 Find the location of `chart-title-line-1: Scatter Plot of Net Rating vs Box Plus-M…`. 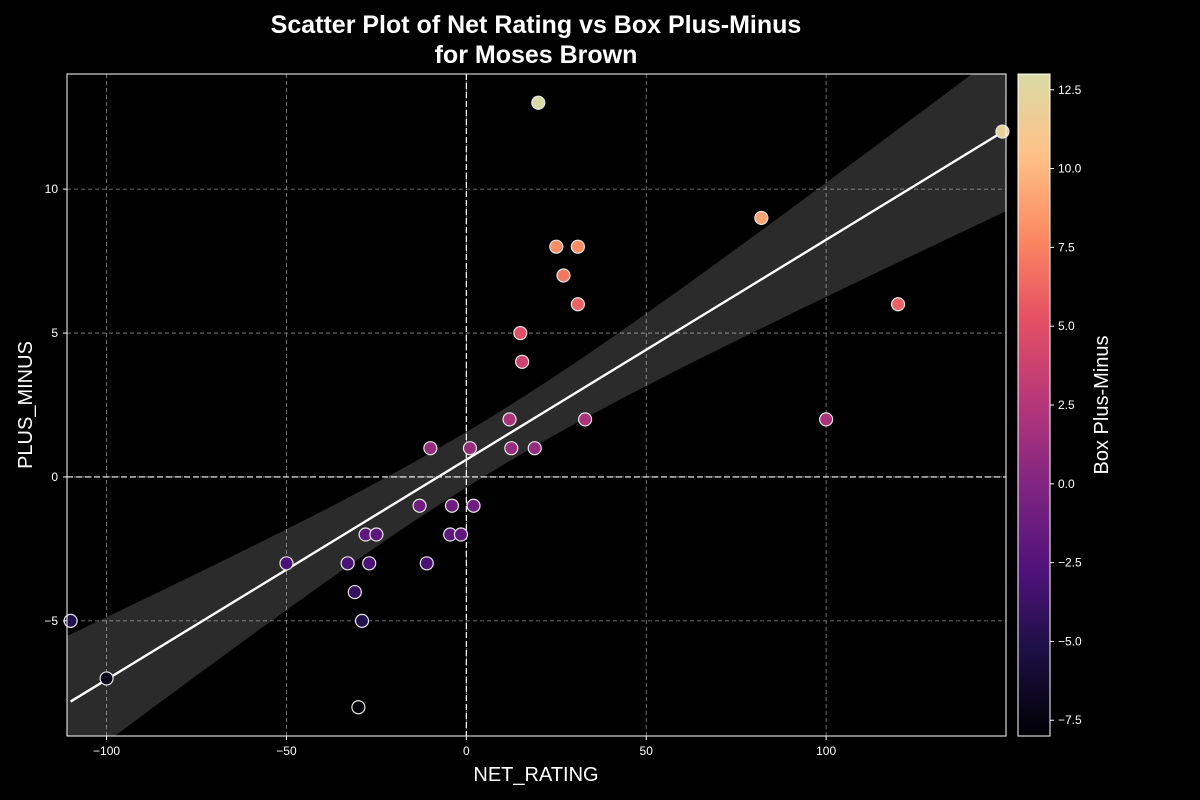

chart-title-line-1: Scatter Plot of Net Rating vs Box Plus-M… is located at coordinates (536, 25).